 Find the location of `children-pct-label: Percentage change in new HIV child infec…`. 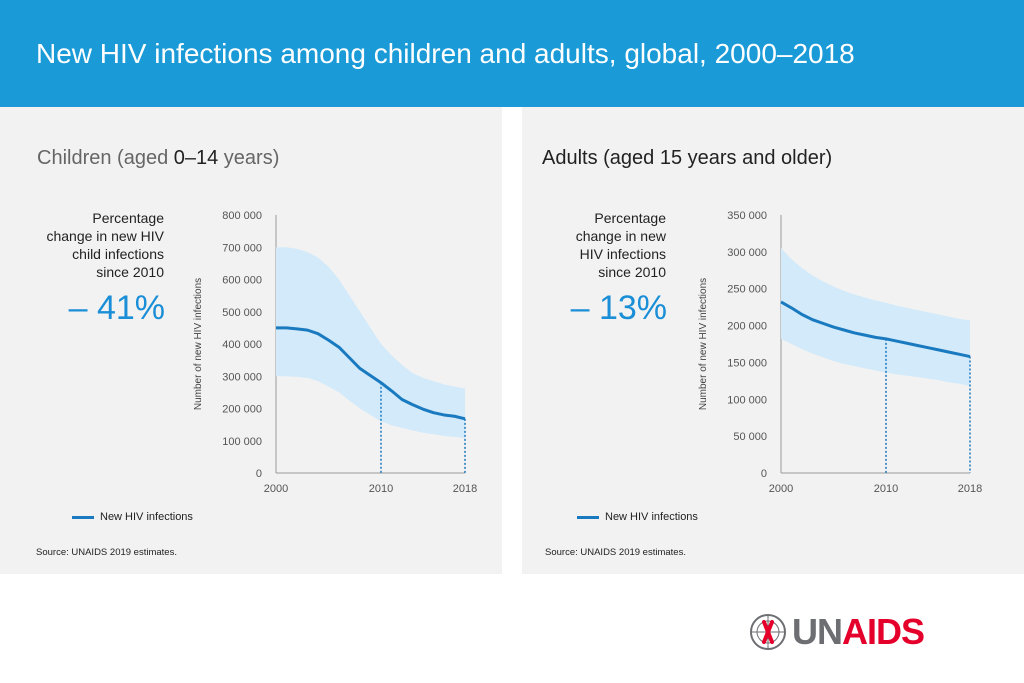

children-pct-label: Percentage change in new HIV child infec… is located at coordinates (89, 245).